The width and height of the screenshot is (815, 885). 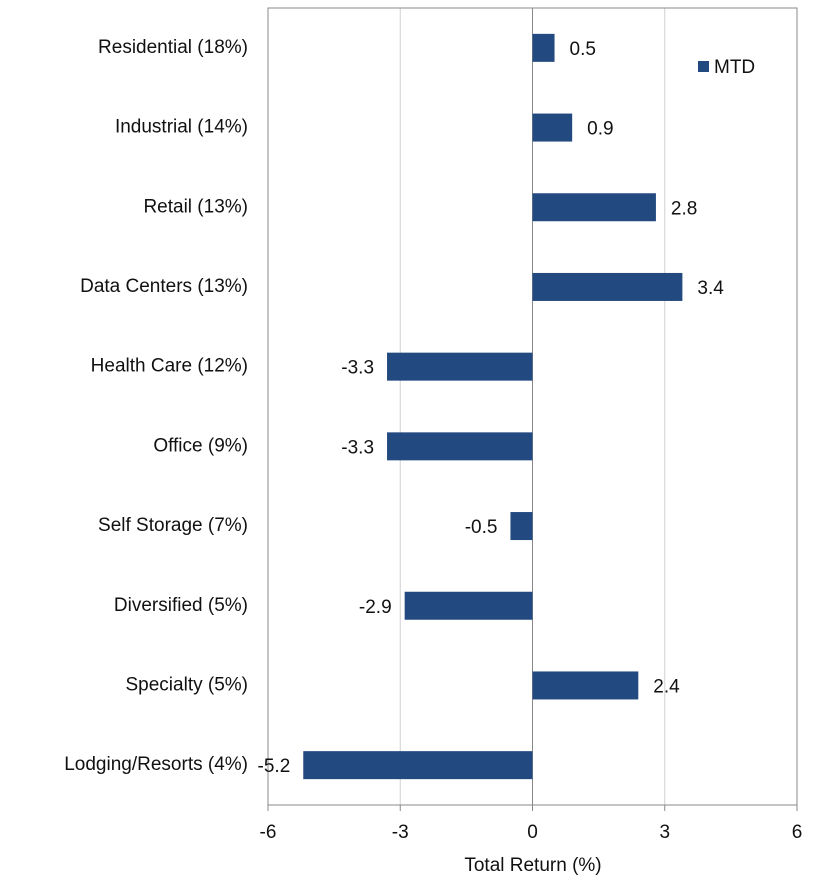 What do you see at coordinates (600, 129) in the screenshot?
I see `data-label: 0.9` at bounding box center [600, 129].